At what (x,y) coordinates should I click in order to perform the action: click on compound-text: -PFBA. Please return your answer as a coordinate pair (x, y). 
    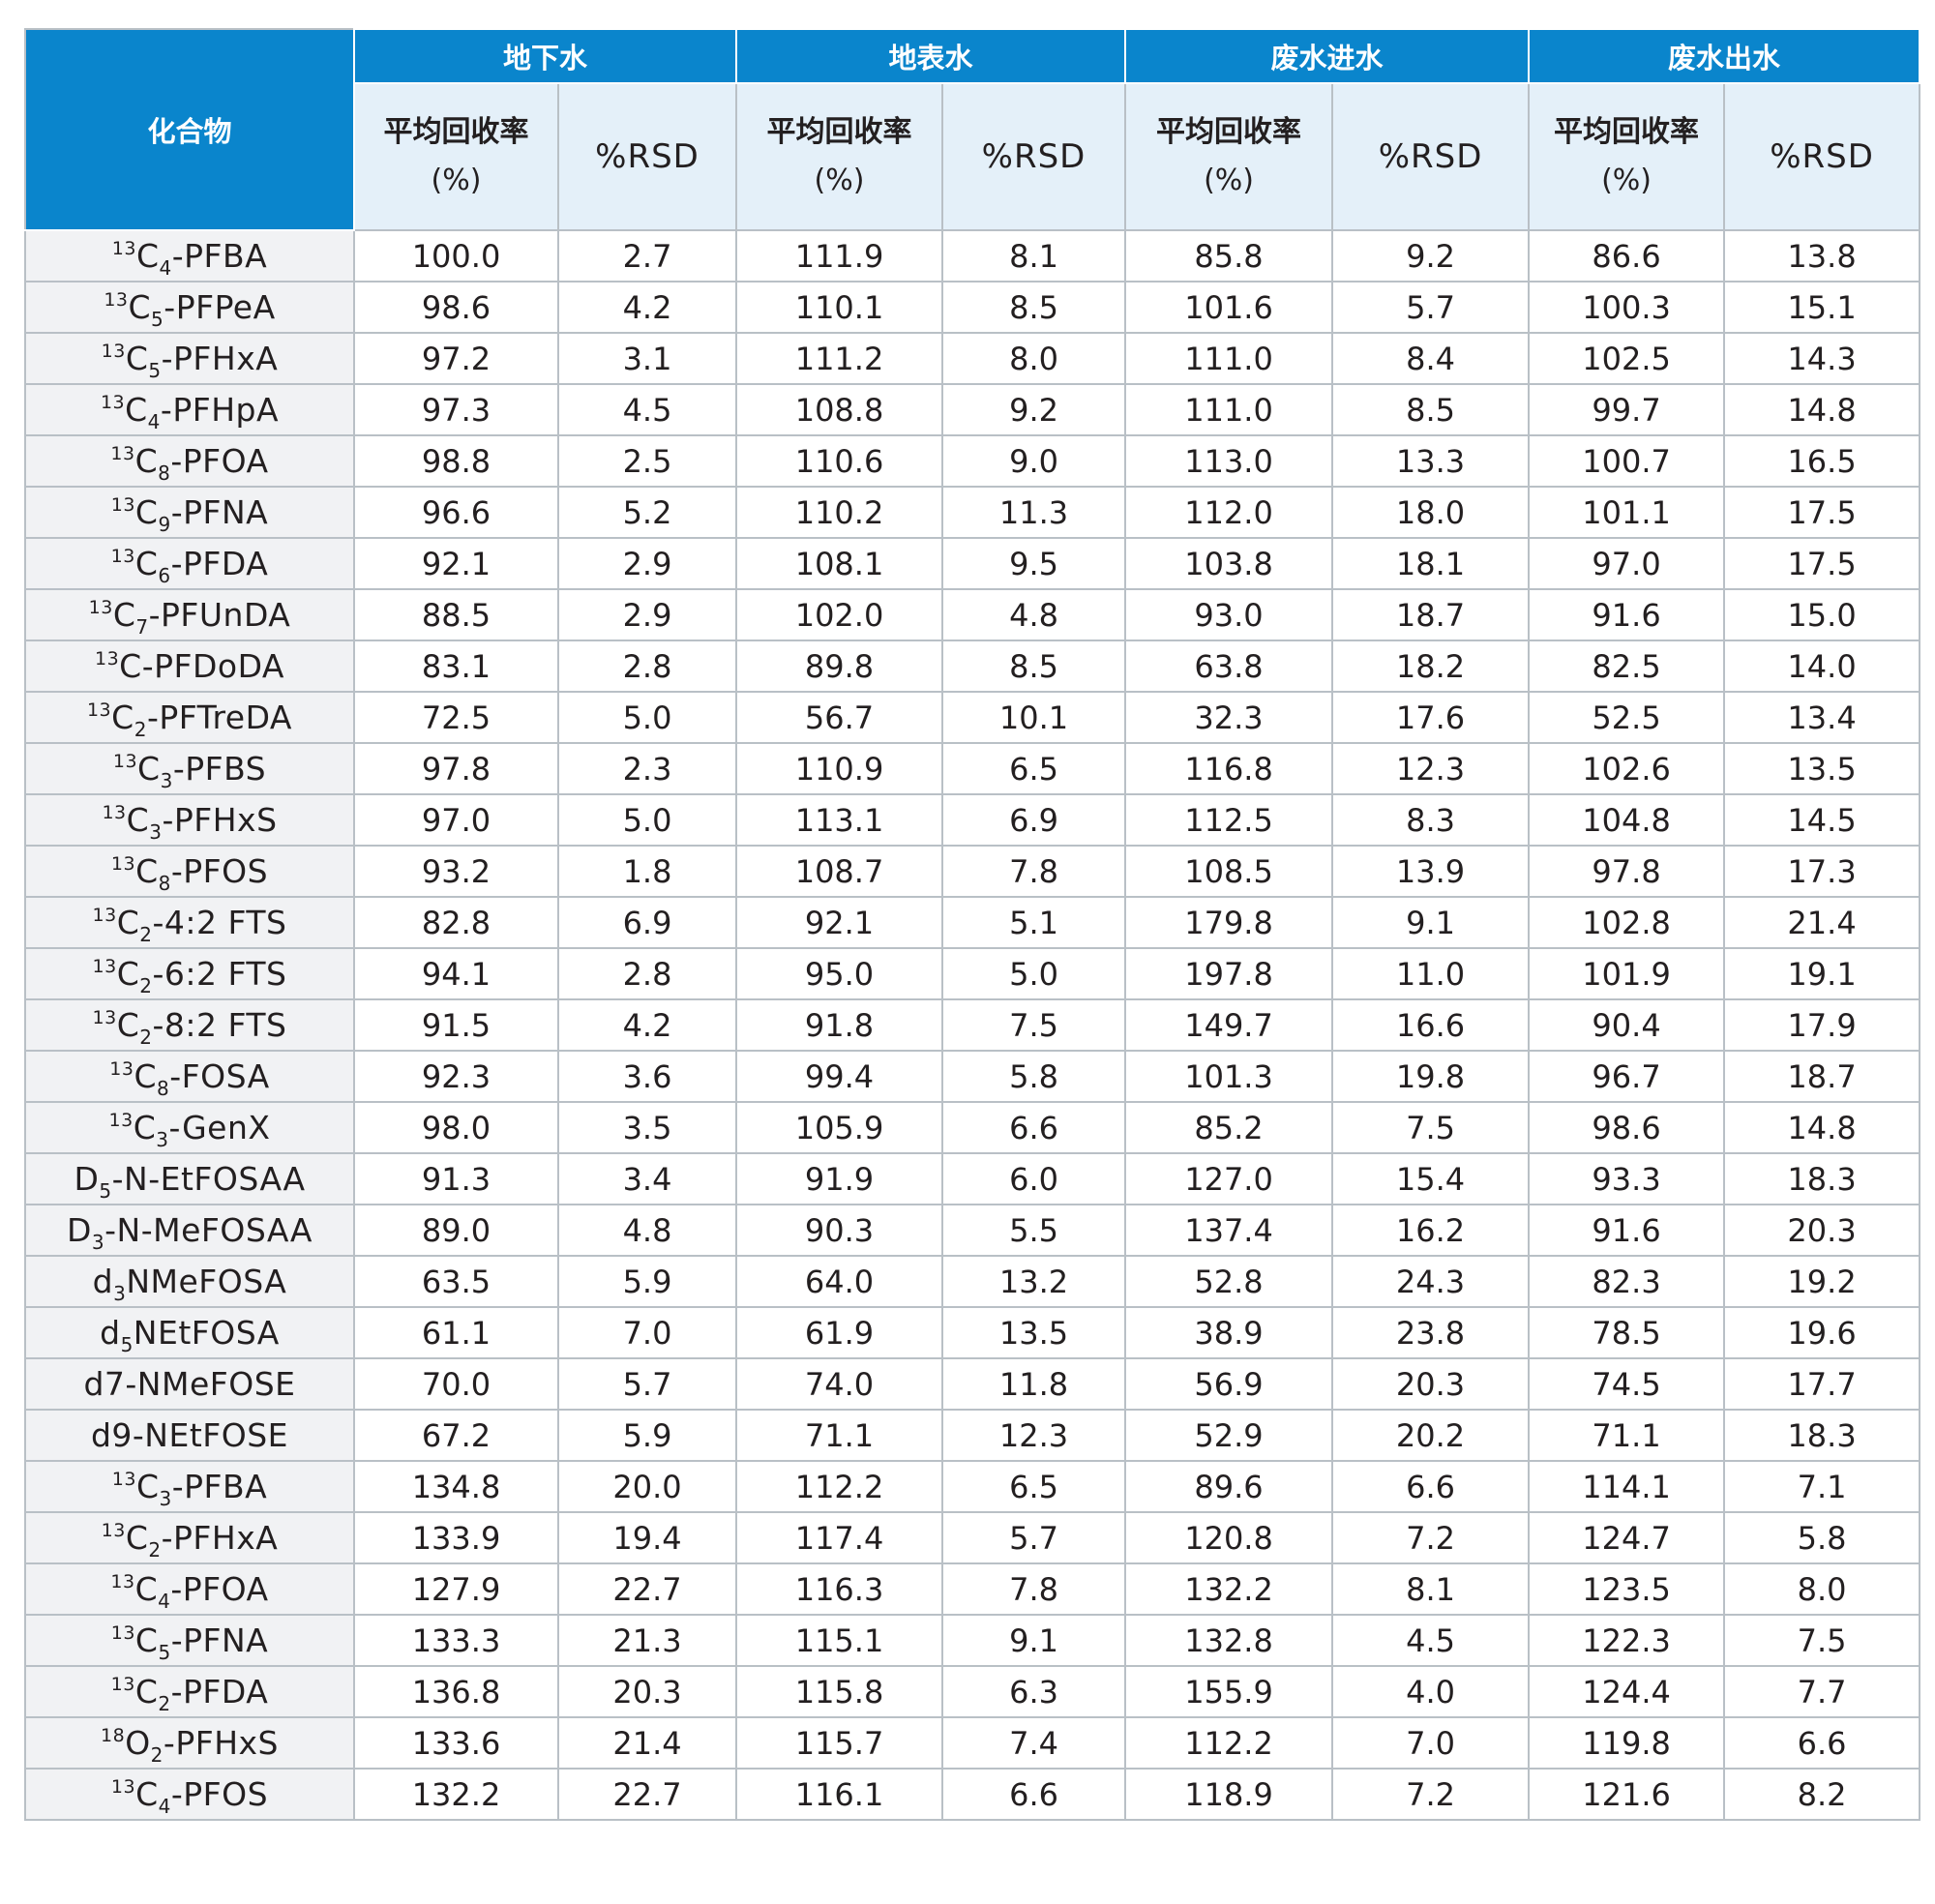
    Looking at the image, I should click on (219, 1487).